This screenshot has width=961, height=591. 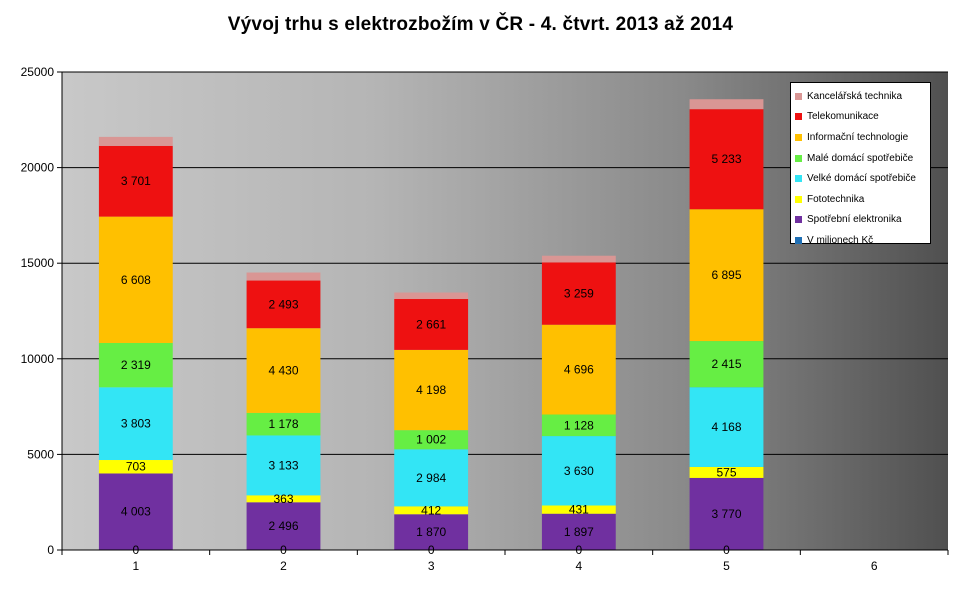 I want to click on data-label: 412, so click(x=431, y=510).